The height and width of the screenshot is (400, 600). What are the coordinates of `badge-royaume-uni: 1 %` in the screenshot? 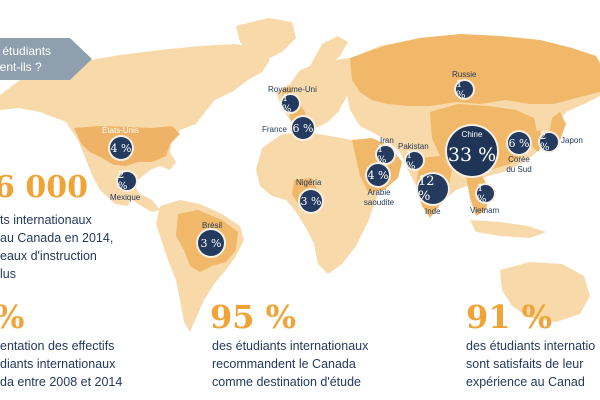 It's located at (290, 104).